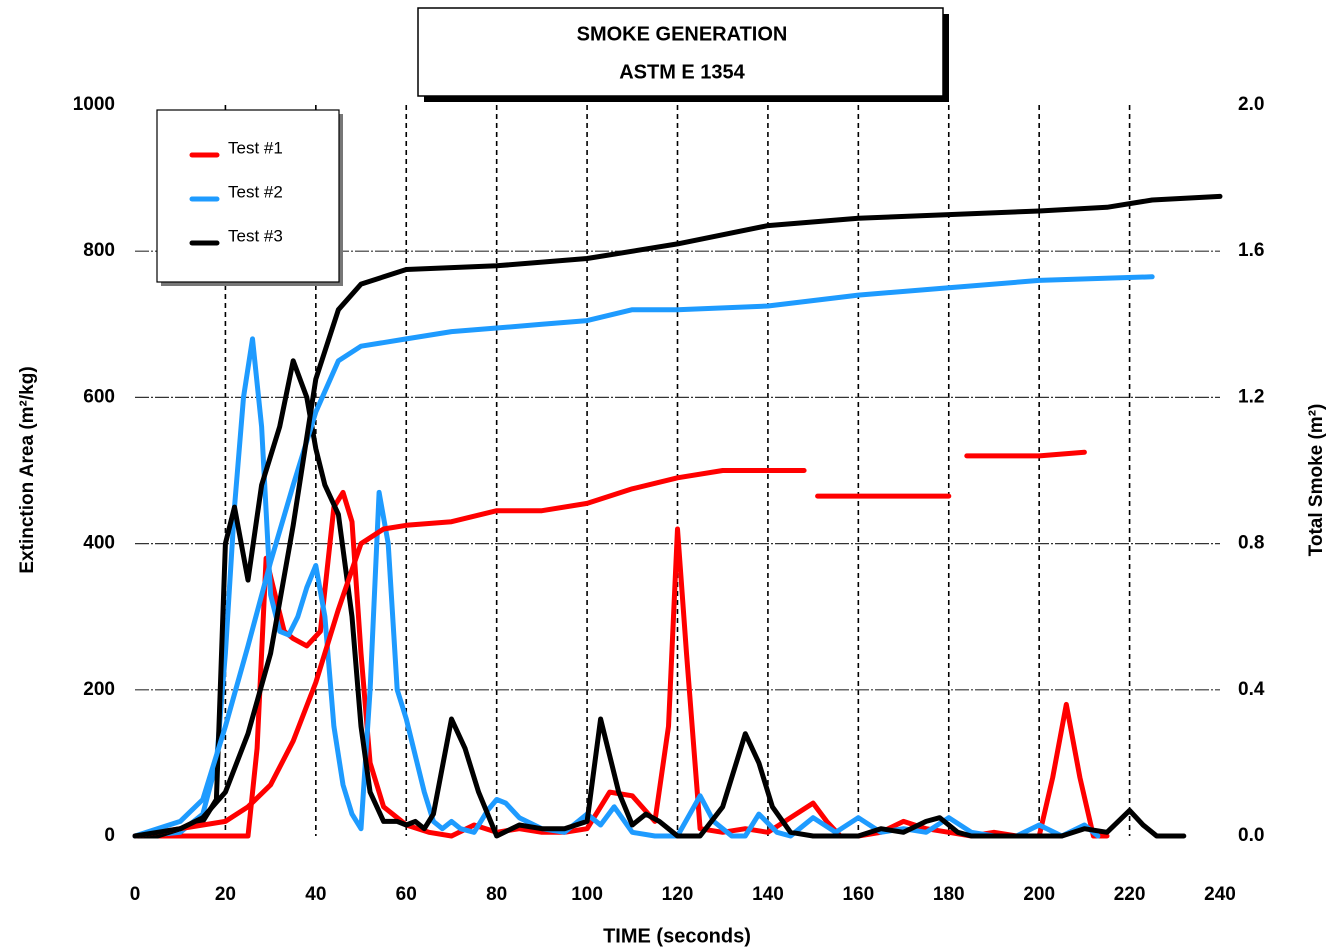 The image size is (1343, 952). What do you see at coordinates (255, 191) in the screenshot?
I see `legend-label: Test #2` at bounding box center [255, 191].